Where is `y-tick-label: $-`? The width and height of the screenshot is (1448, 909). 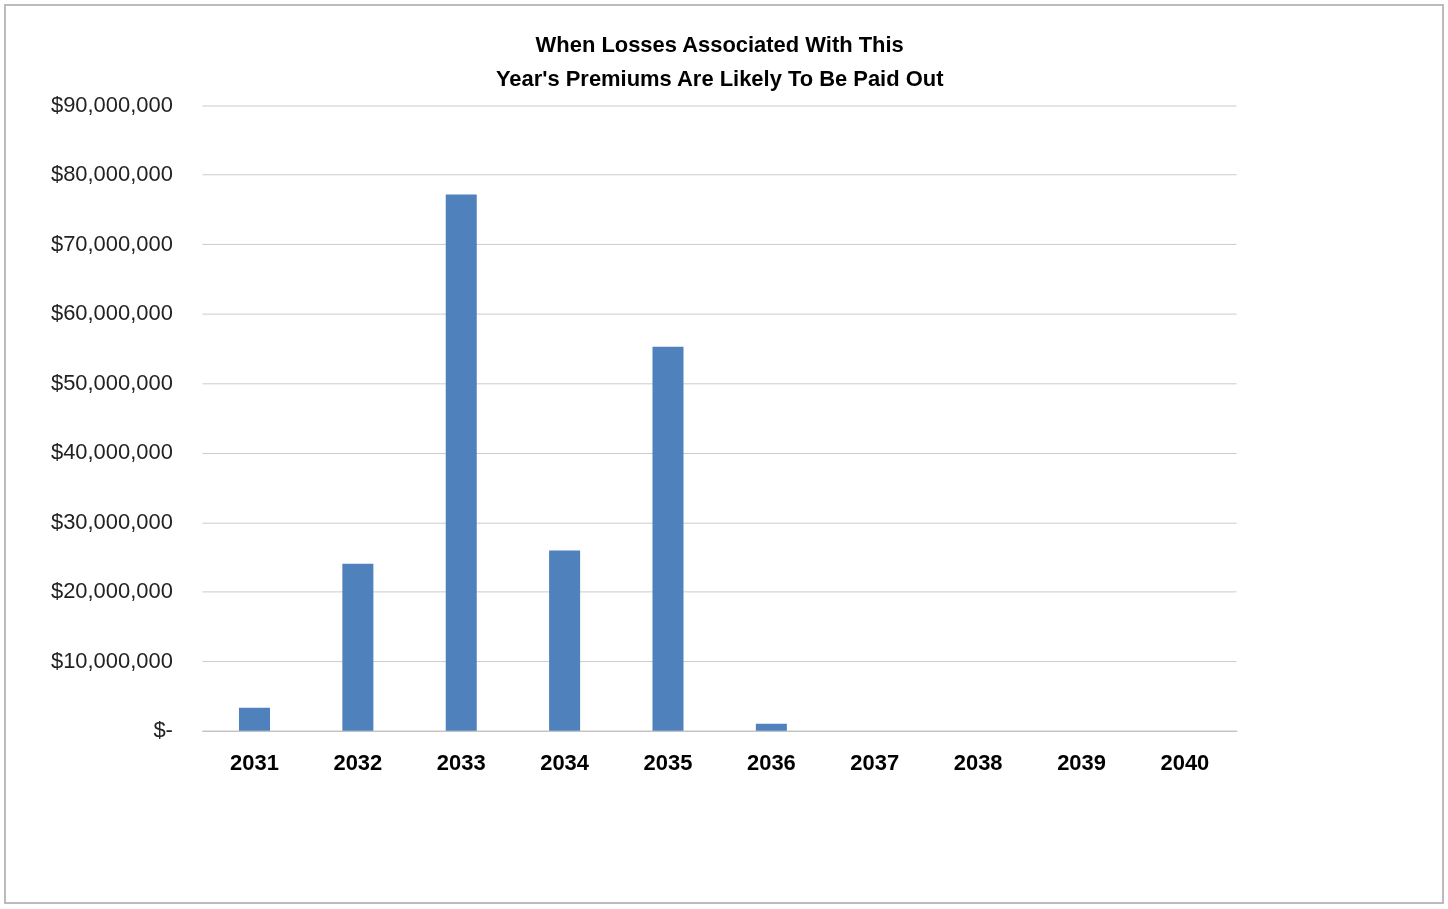
y-tick-label: $- is located at coordinates (163, 730).